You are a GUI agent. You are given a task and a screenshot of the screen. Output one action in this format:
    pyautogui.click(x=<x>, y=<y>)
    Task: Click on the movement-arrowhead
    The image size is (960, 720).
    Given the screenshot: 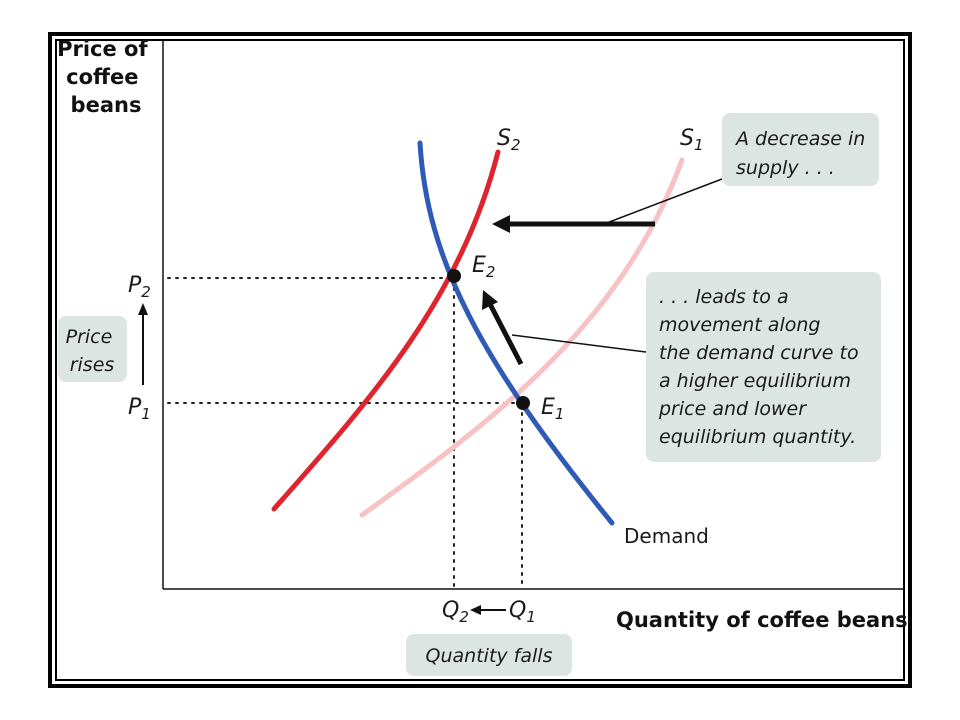 What is the action you would take?
    pyautogui.click(x=490, y=300)
    